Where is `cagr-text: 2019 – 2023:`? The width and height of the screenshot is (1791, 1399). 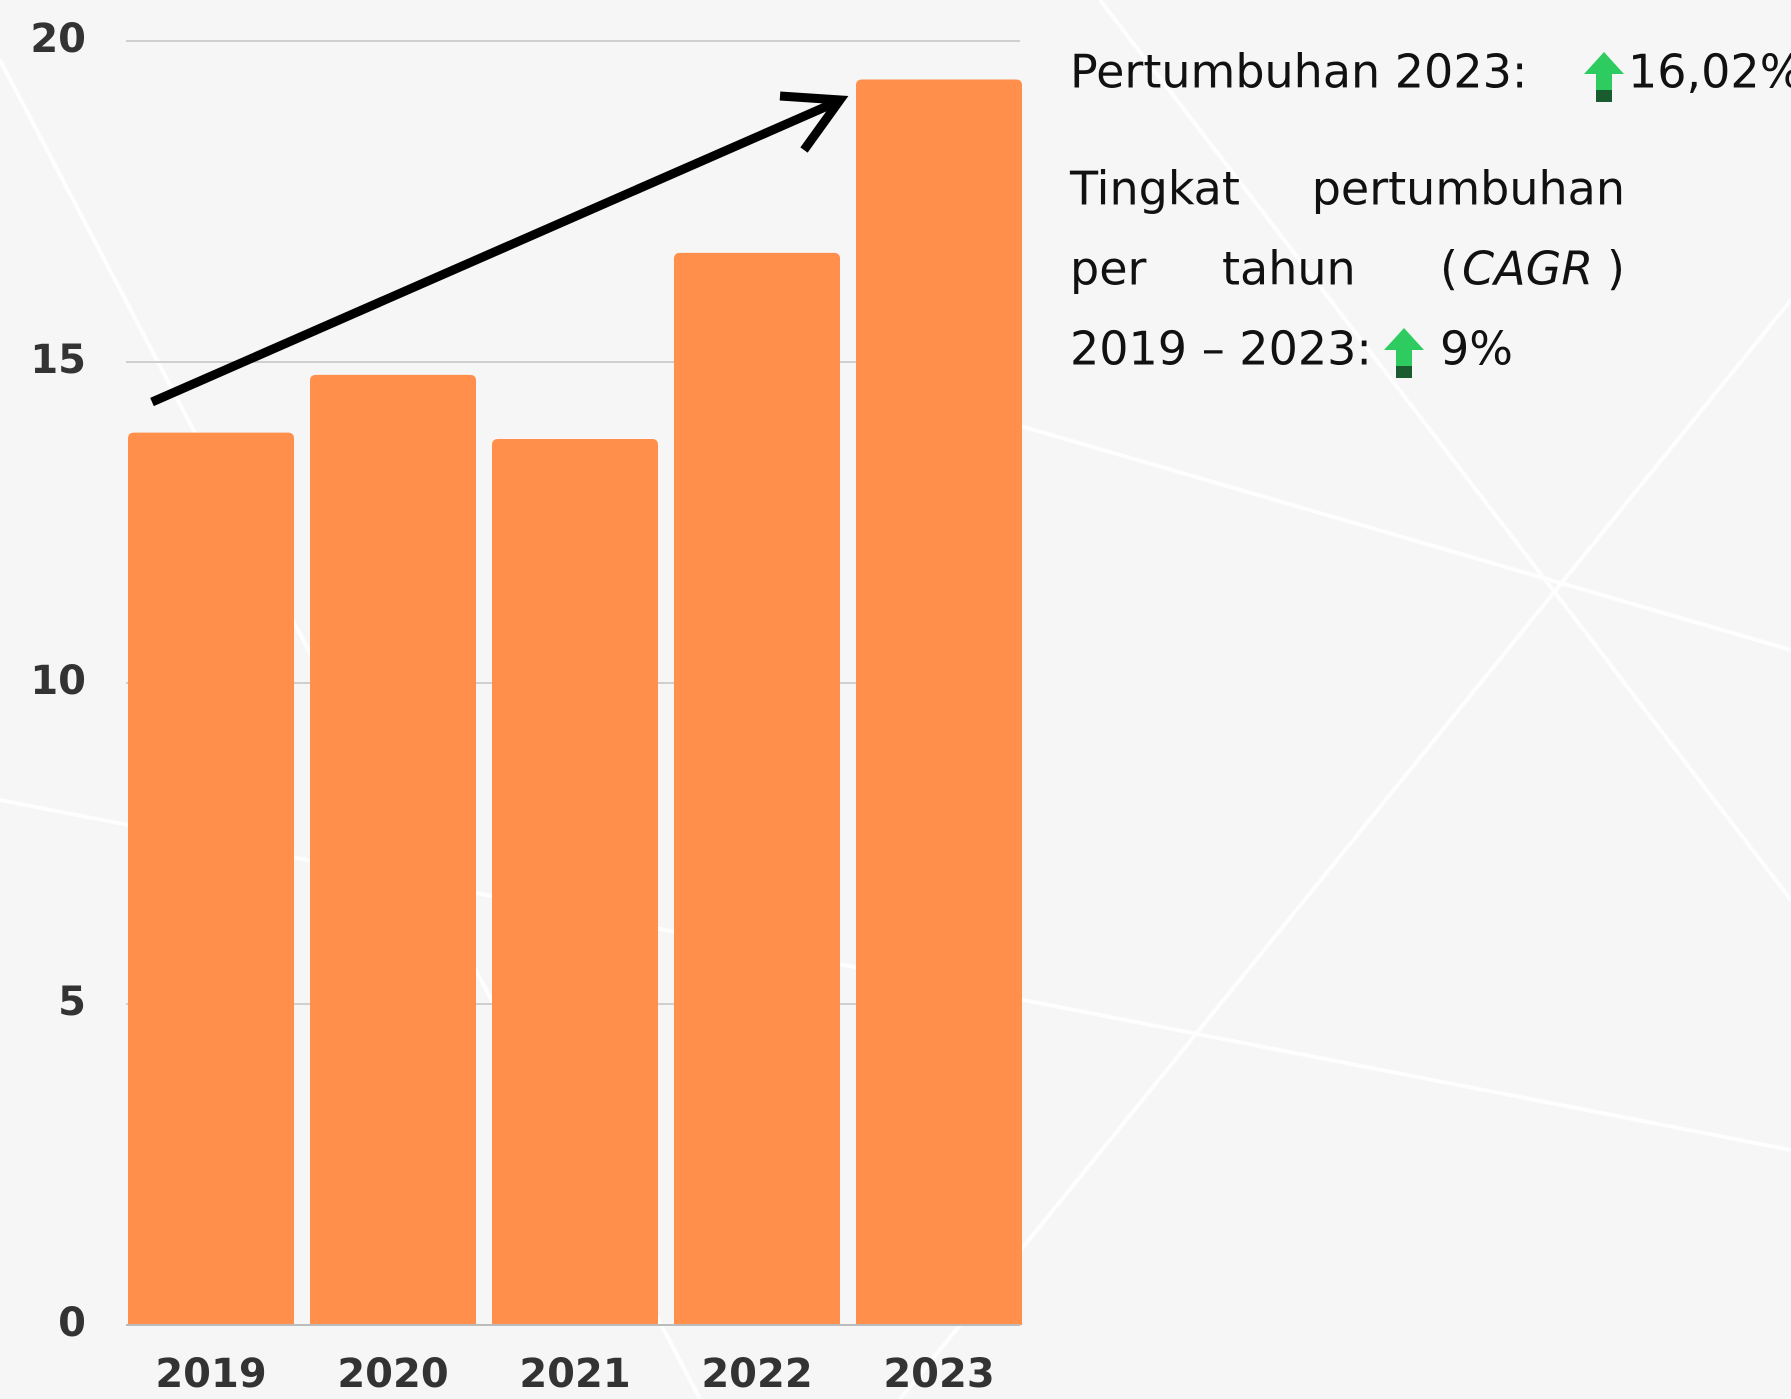 cagr-text: 2019 – 2023: is located at coordinates (1221, 349).